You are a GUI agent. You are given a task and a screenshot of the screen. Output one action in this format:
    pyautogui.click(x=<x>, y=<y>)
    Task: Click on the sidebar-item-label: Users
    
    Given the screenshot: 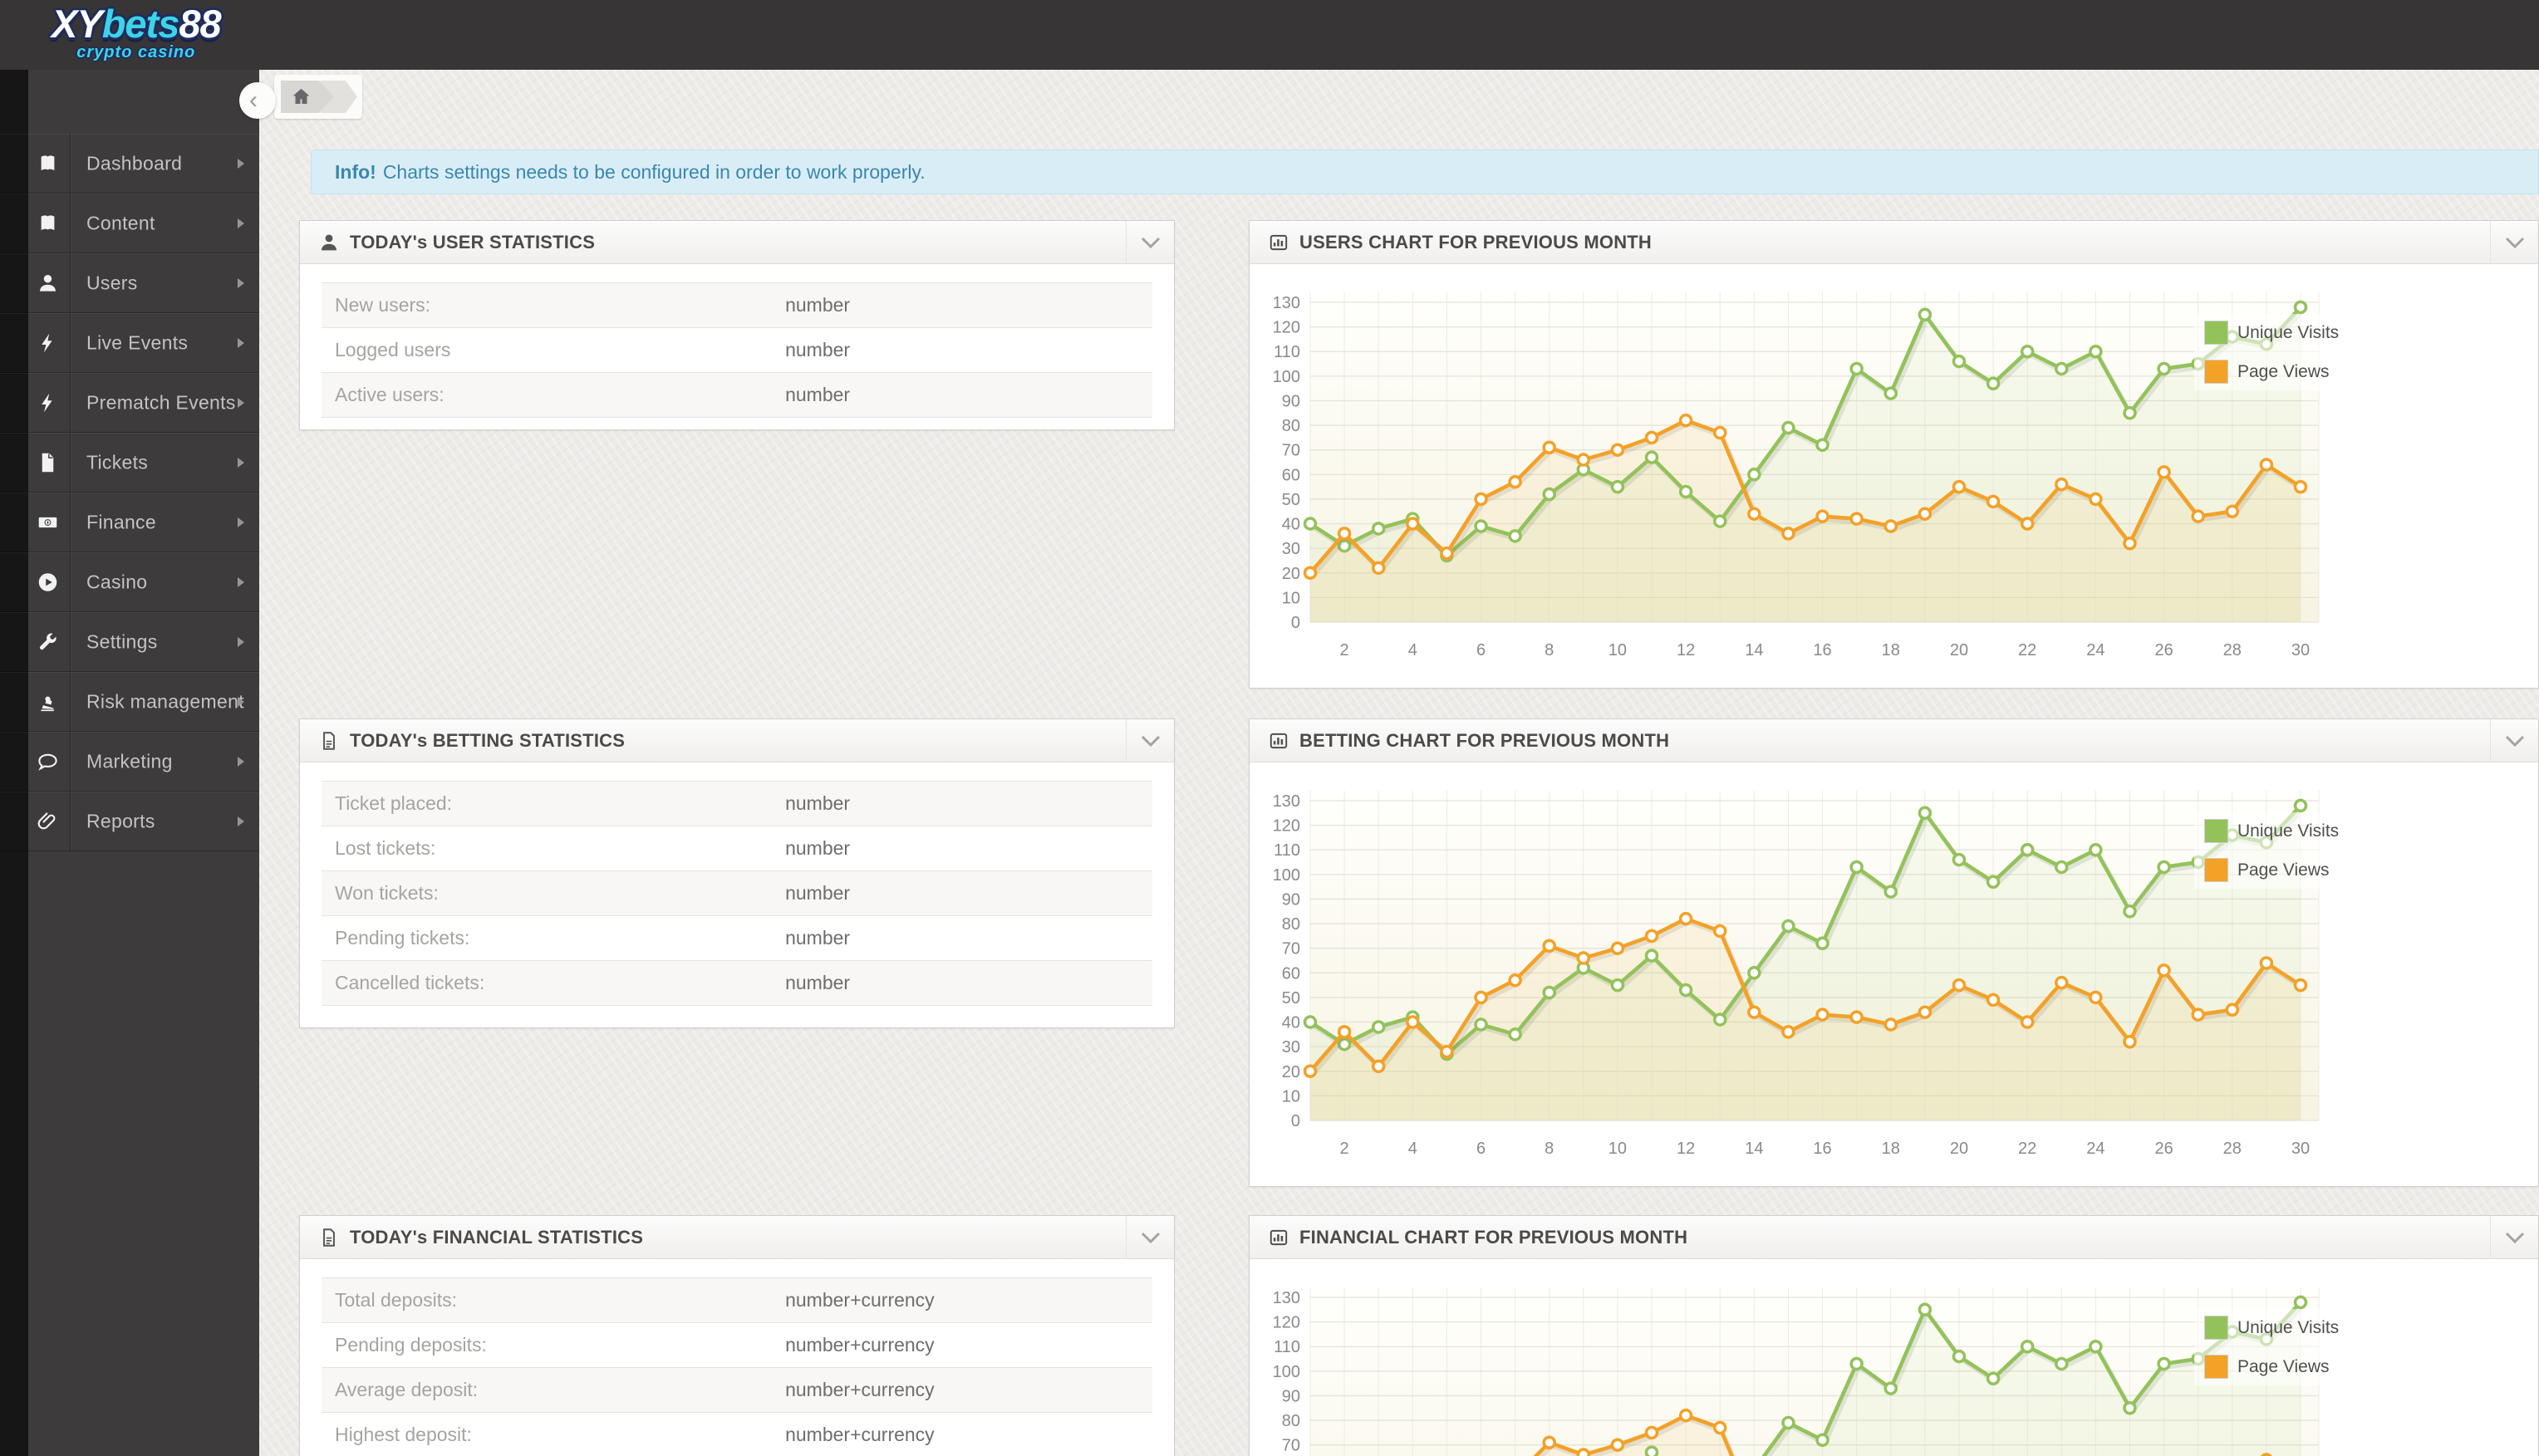 What is the action you would take?
    pyautogui.click(x=112, y=283)
    